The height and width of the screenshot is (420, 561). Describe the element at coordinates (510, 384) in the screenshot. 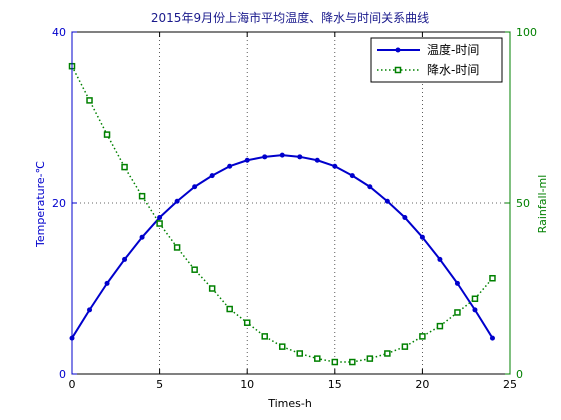

I see `x-tick-label: 25` at that location.